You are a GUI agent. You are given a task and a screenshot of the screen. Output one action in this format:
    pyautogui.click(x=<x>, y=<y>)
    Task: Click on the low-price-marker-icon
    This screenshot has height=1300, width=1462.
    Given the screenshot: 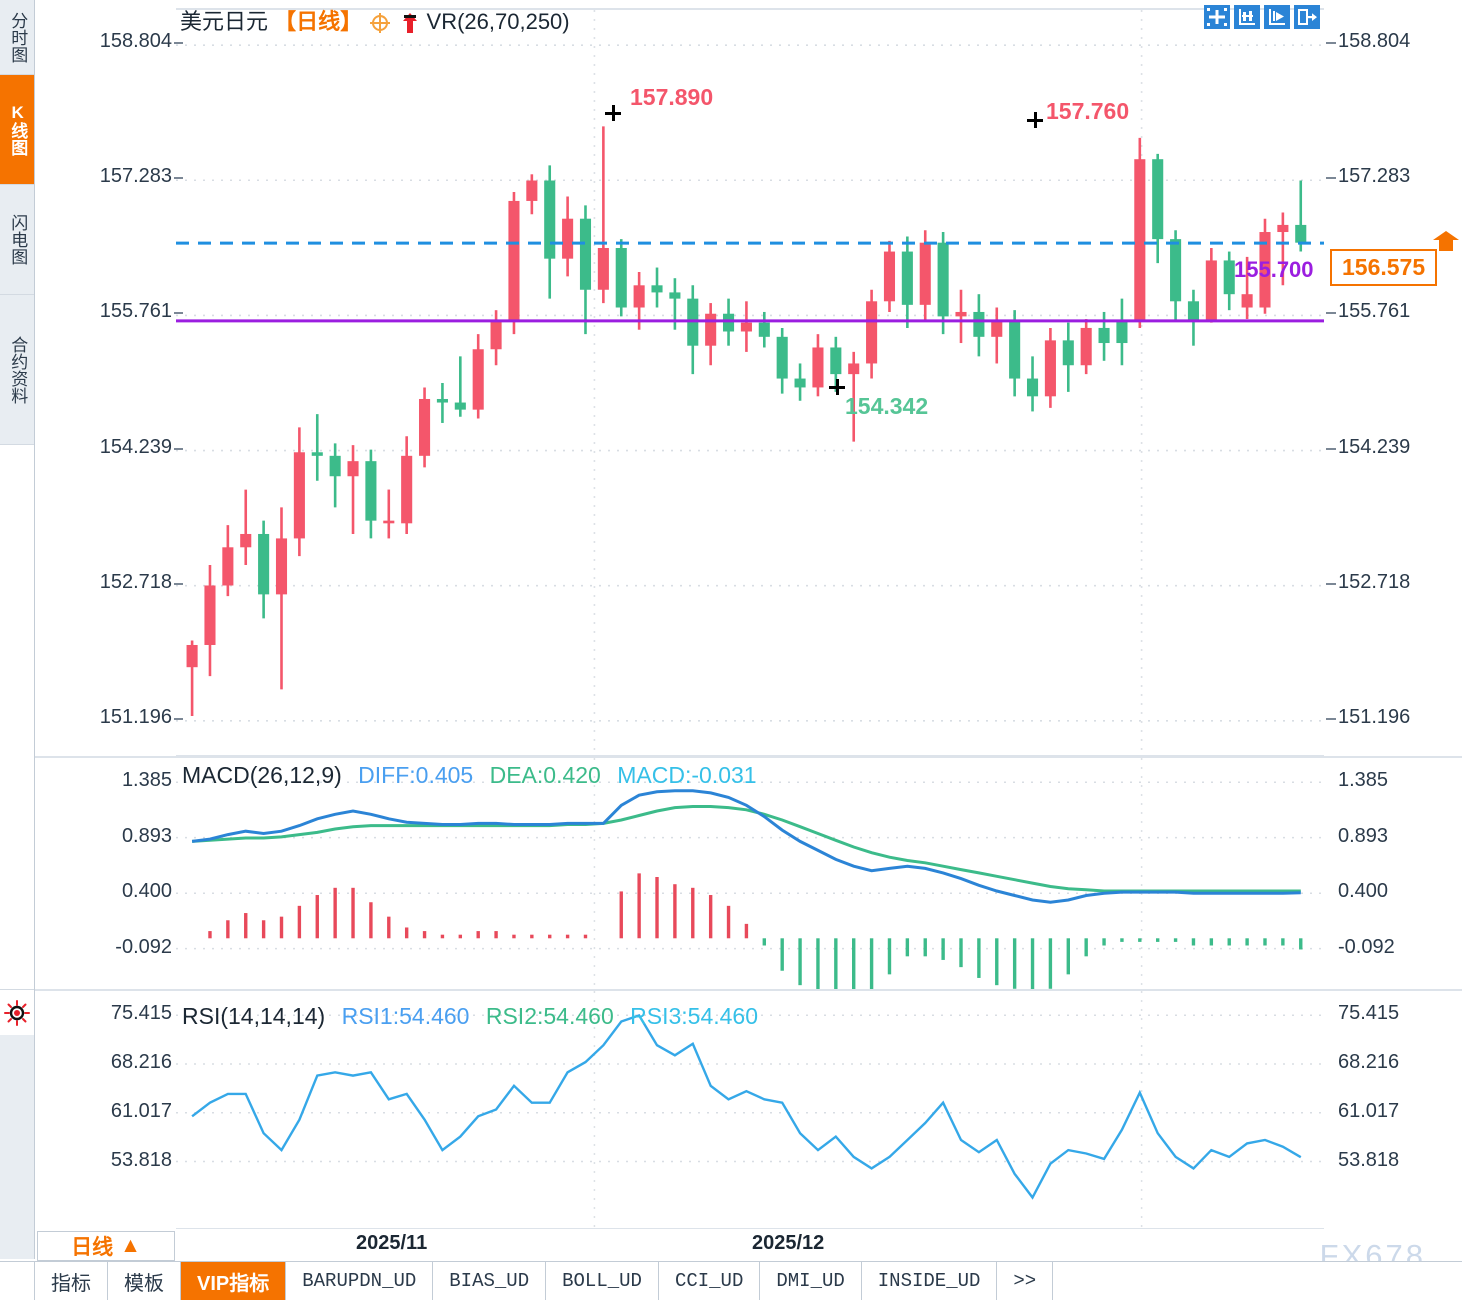 What is the action you would take?
    pyautogui.click(x=837, y=387)
    